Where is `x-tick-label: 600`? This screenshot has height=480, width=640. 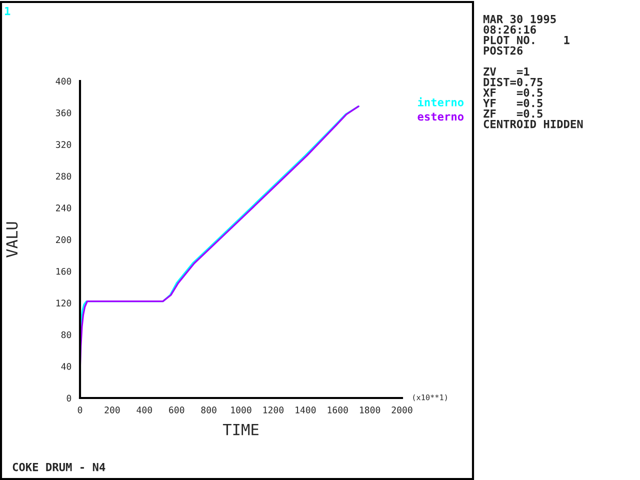 x-tick-label: 600 is located at coordinates (176, 410).